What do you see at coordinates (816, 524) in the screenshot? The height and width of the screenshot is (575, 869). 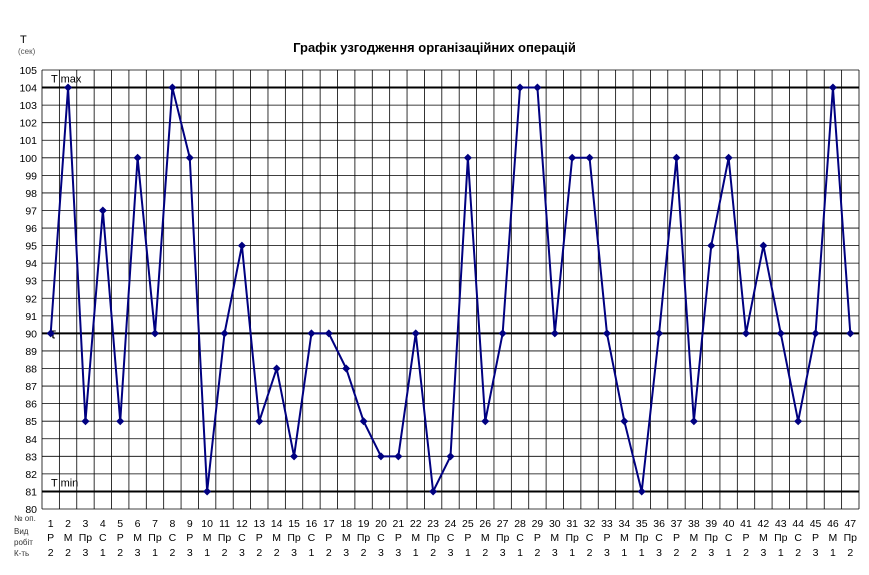 I see `op-number-label: 45` at bounding box center [816, 524].